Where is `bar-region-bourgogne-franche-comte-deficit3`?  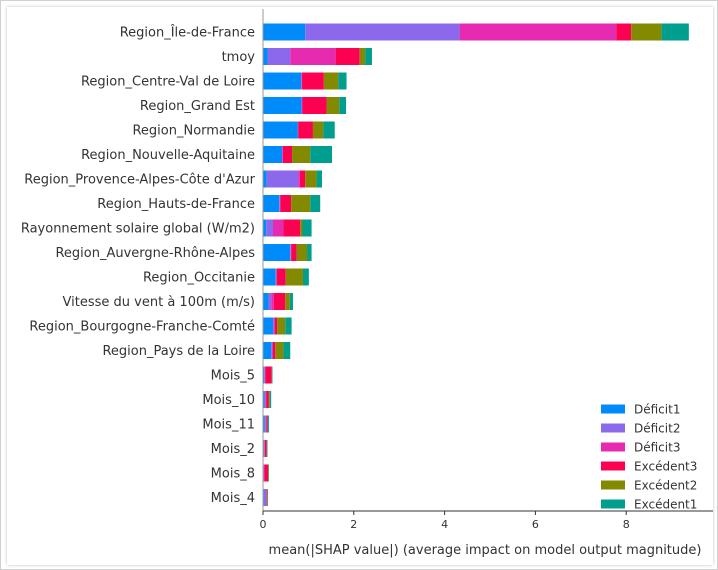
bar-region-bourgogne-franche-comte-deficit3 is located at coordinates (274, 326).